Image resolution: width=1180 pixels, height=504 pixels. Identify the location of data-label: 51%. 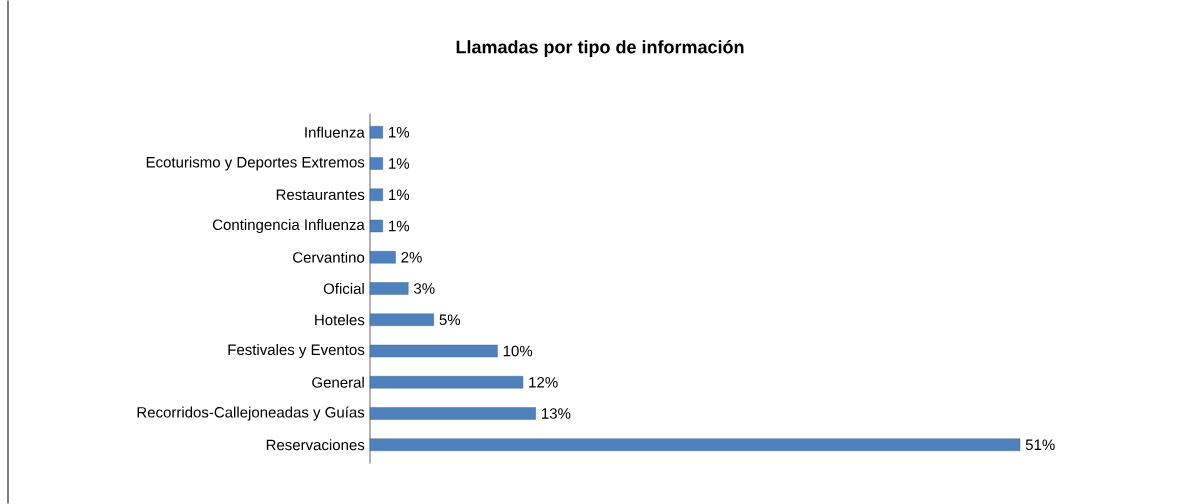
(1040, 445).